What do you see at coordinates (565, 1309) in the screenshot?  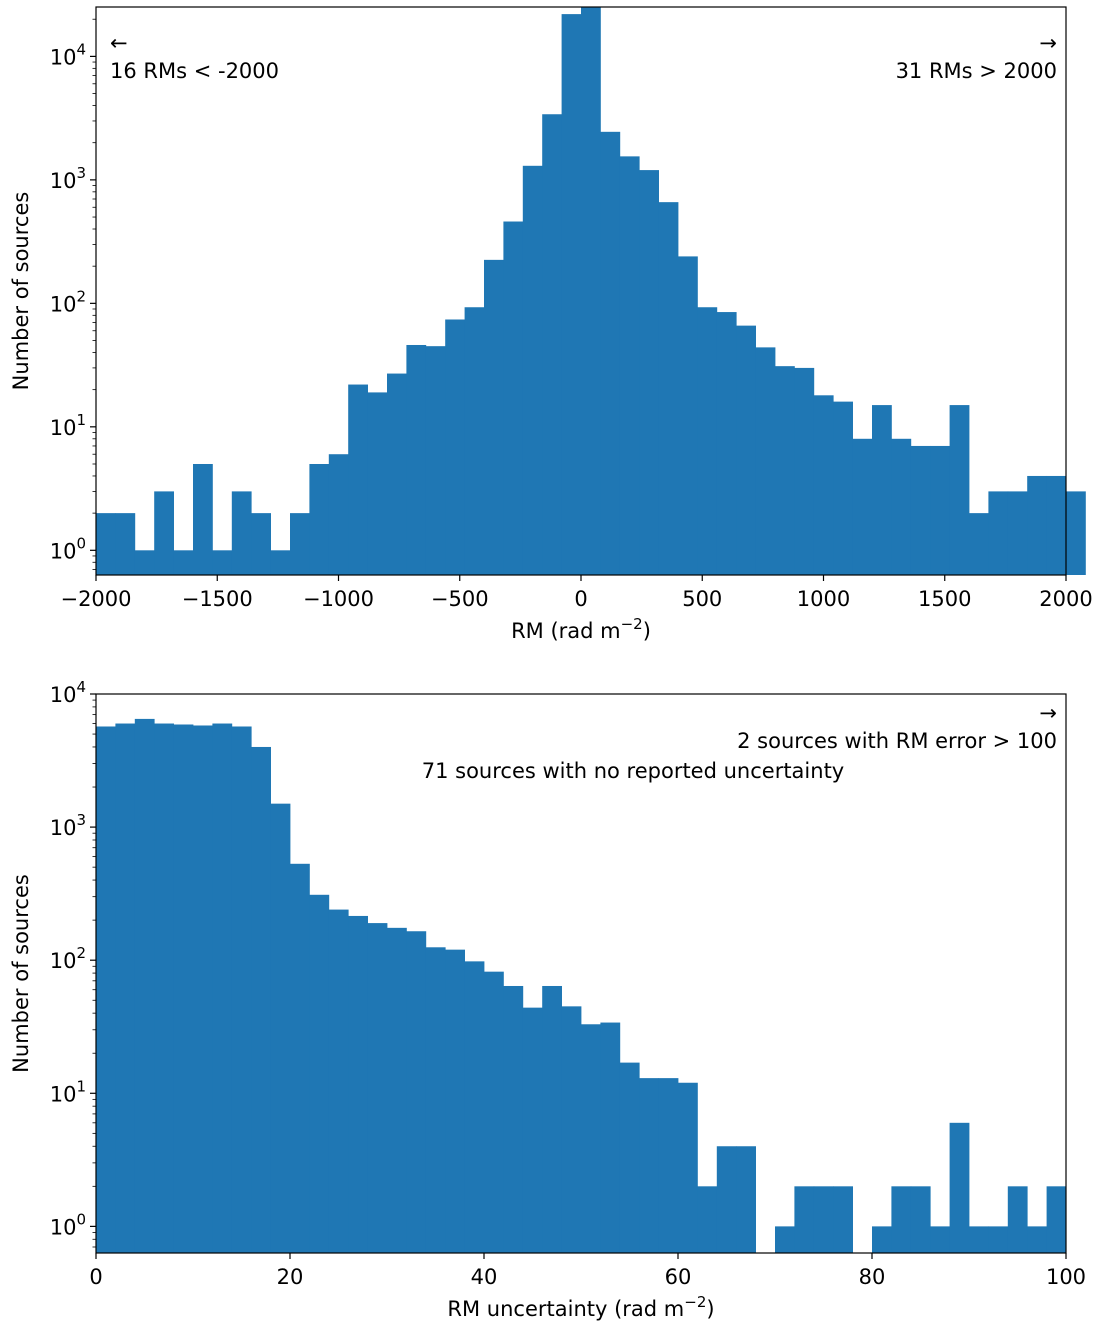 I see `x-axis-label-main: RM uncertainty (rad m` at bounding box center [565, 1309].